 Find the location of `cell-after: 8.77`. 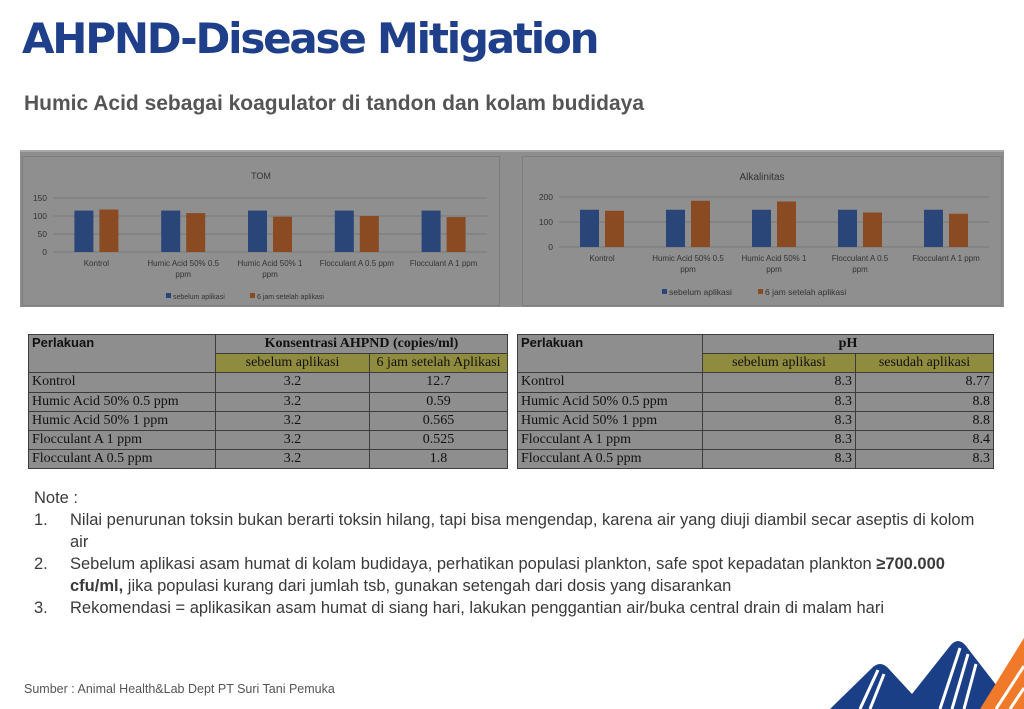

cell-after: 8.77 is located at coordinates (924, 382).